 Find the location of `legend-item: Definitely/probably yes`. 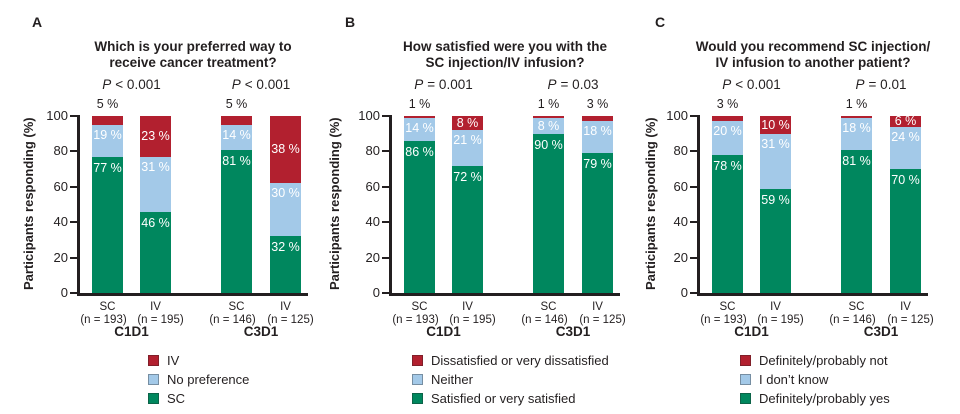

legend-item: Definitely/probably yes is located at coordinates (815, 398).